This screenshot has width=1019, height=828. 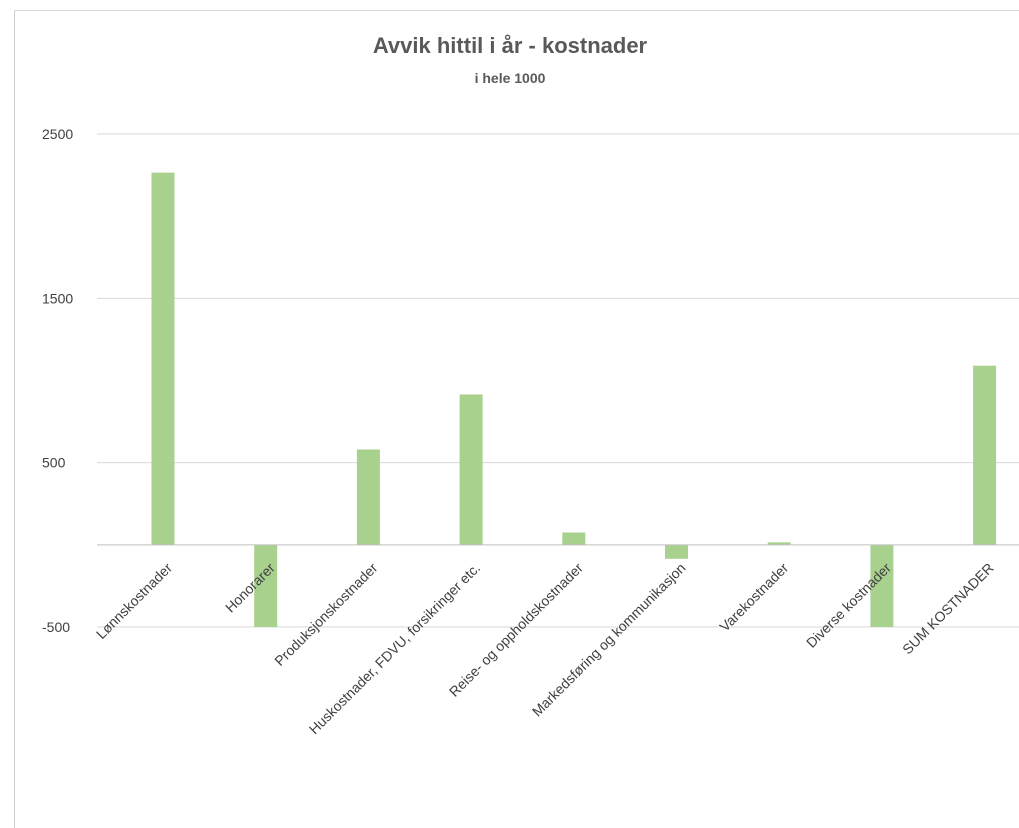 What do you see at coordinates (56, 627) in the screenshot?
I see `y-tick-label: -500` at bounding box center [56, 627].